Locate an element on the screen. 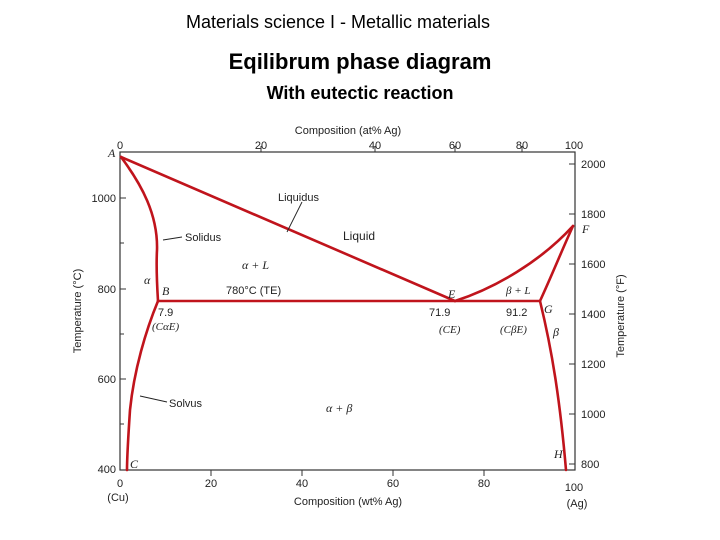 The width and height of the screenshot is (720, 540). alpha-beta-region-label: α + β is located at coordinates (339, 408).